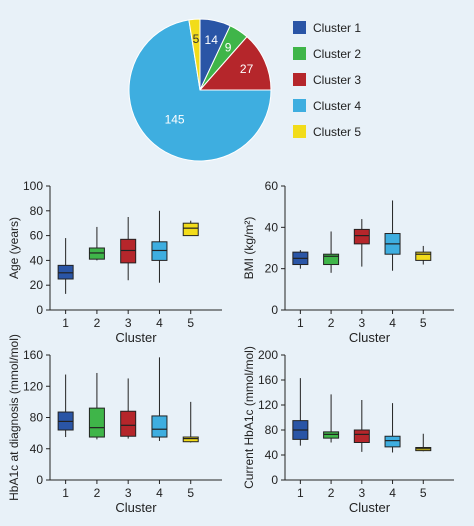 The width and height of the screenshot is (474, 526). I want to click on y-axis-title: HbA1c at diagnosis (mmol/mol), so click(14, 417).